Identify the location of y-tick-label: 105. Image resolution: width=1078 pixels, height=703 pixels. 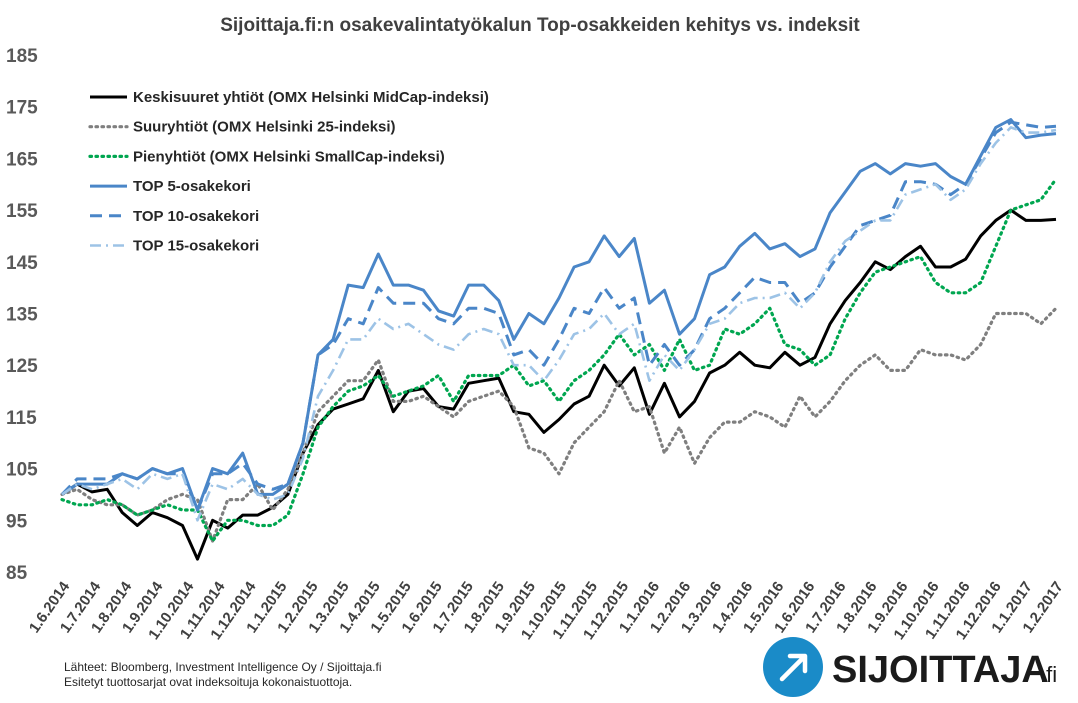
(22, 470).